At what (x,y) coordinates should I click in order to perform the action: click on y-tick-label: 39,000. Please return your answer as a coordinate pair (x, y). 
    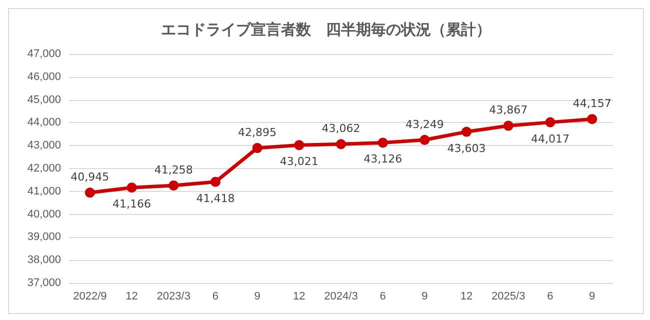
    Looking at the image, I should click on (44, 237).